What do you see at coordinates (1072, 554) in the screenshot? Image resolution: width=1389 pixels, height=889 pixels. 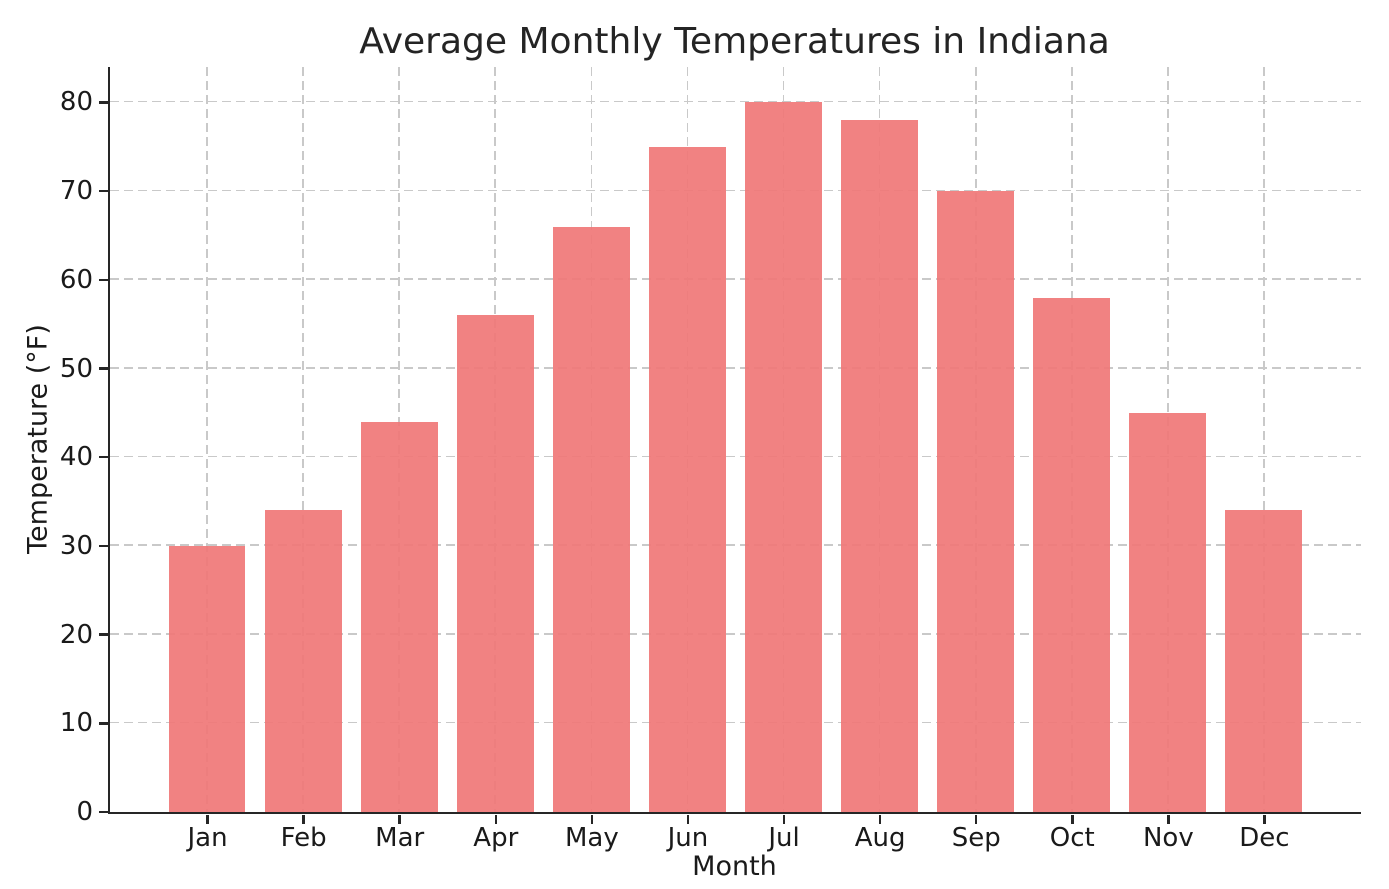 I see `bar-oct` at bounding box center [1072, 554].